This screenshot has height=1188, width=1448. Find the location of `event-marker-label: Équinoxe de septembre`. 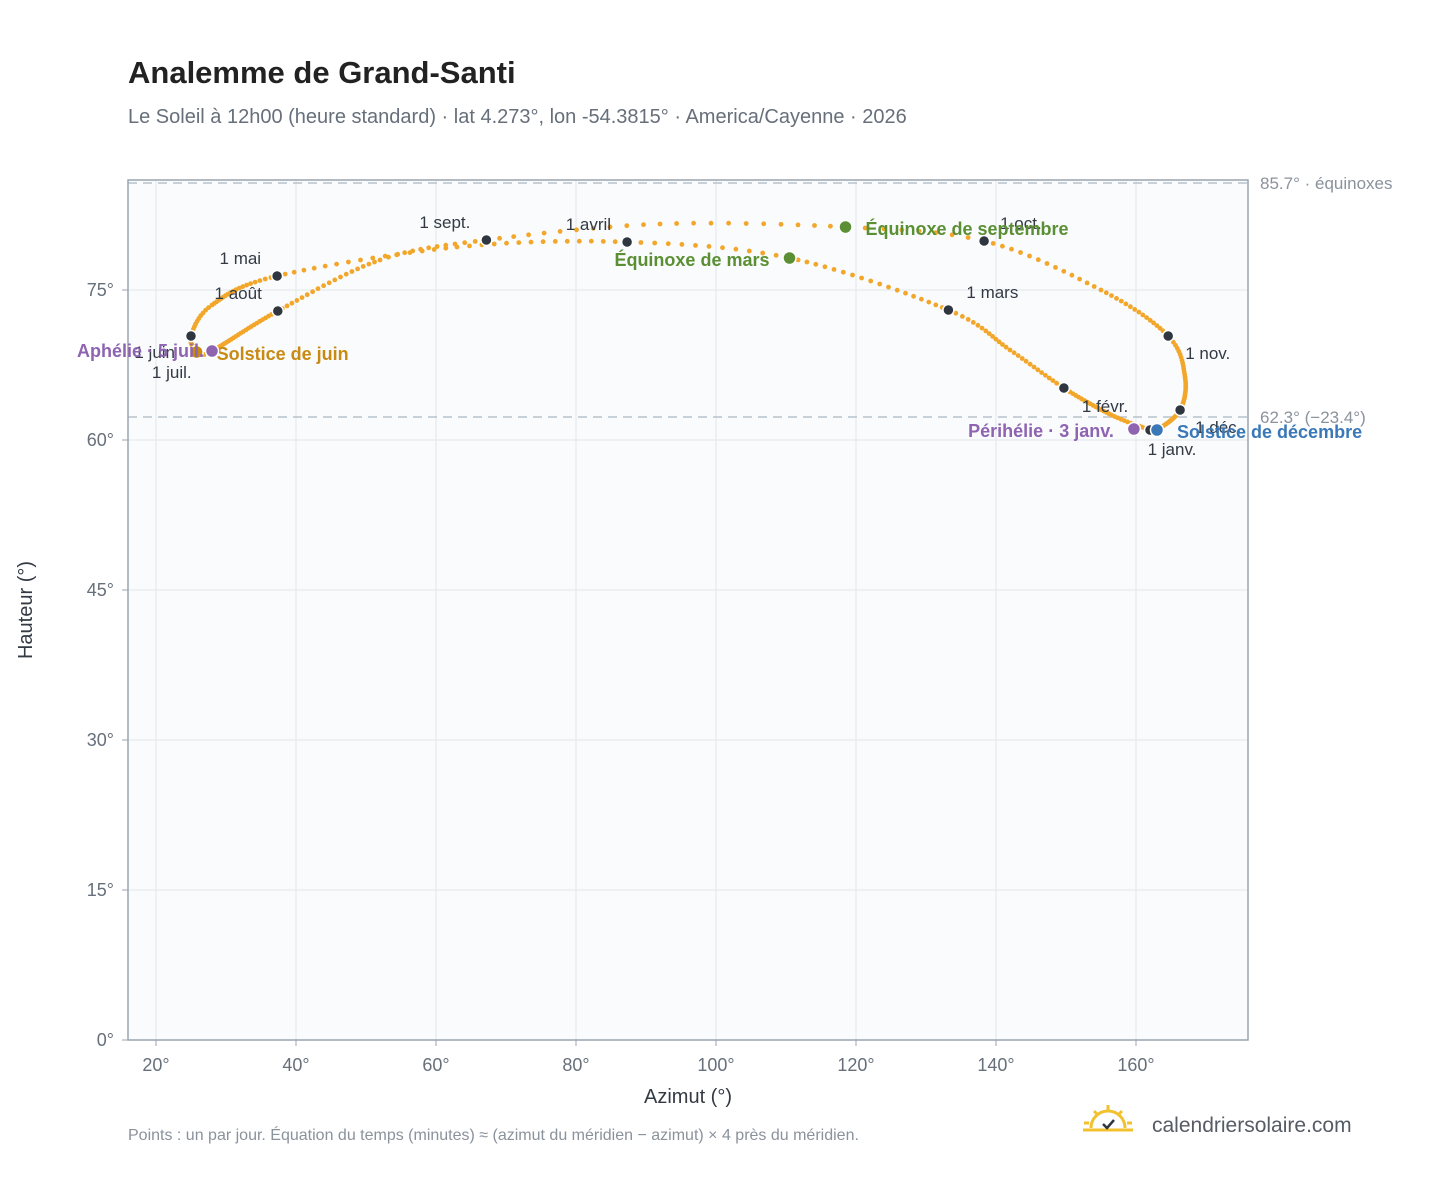

event-marker-label: Équinoxe de septembre is located at coordinates (967, 228).